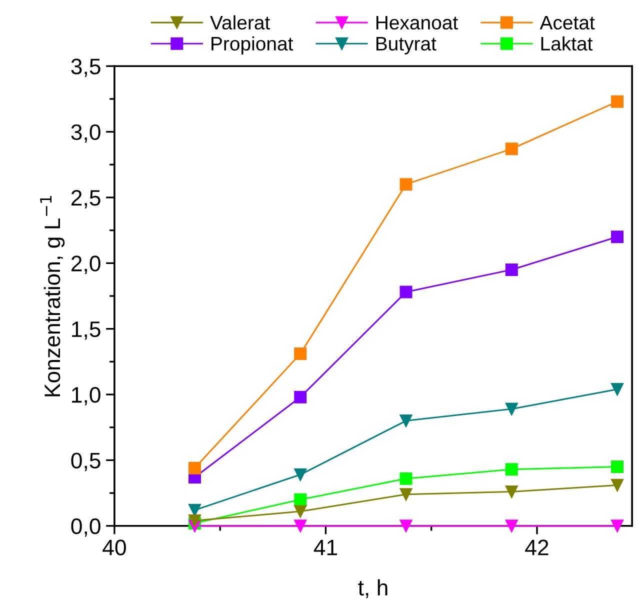 This screenshot has width=643, height=601. Describe the element at coordinates (85, 265) in the screenshot. I see `y-tick-label: 2,0` at that location.